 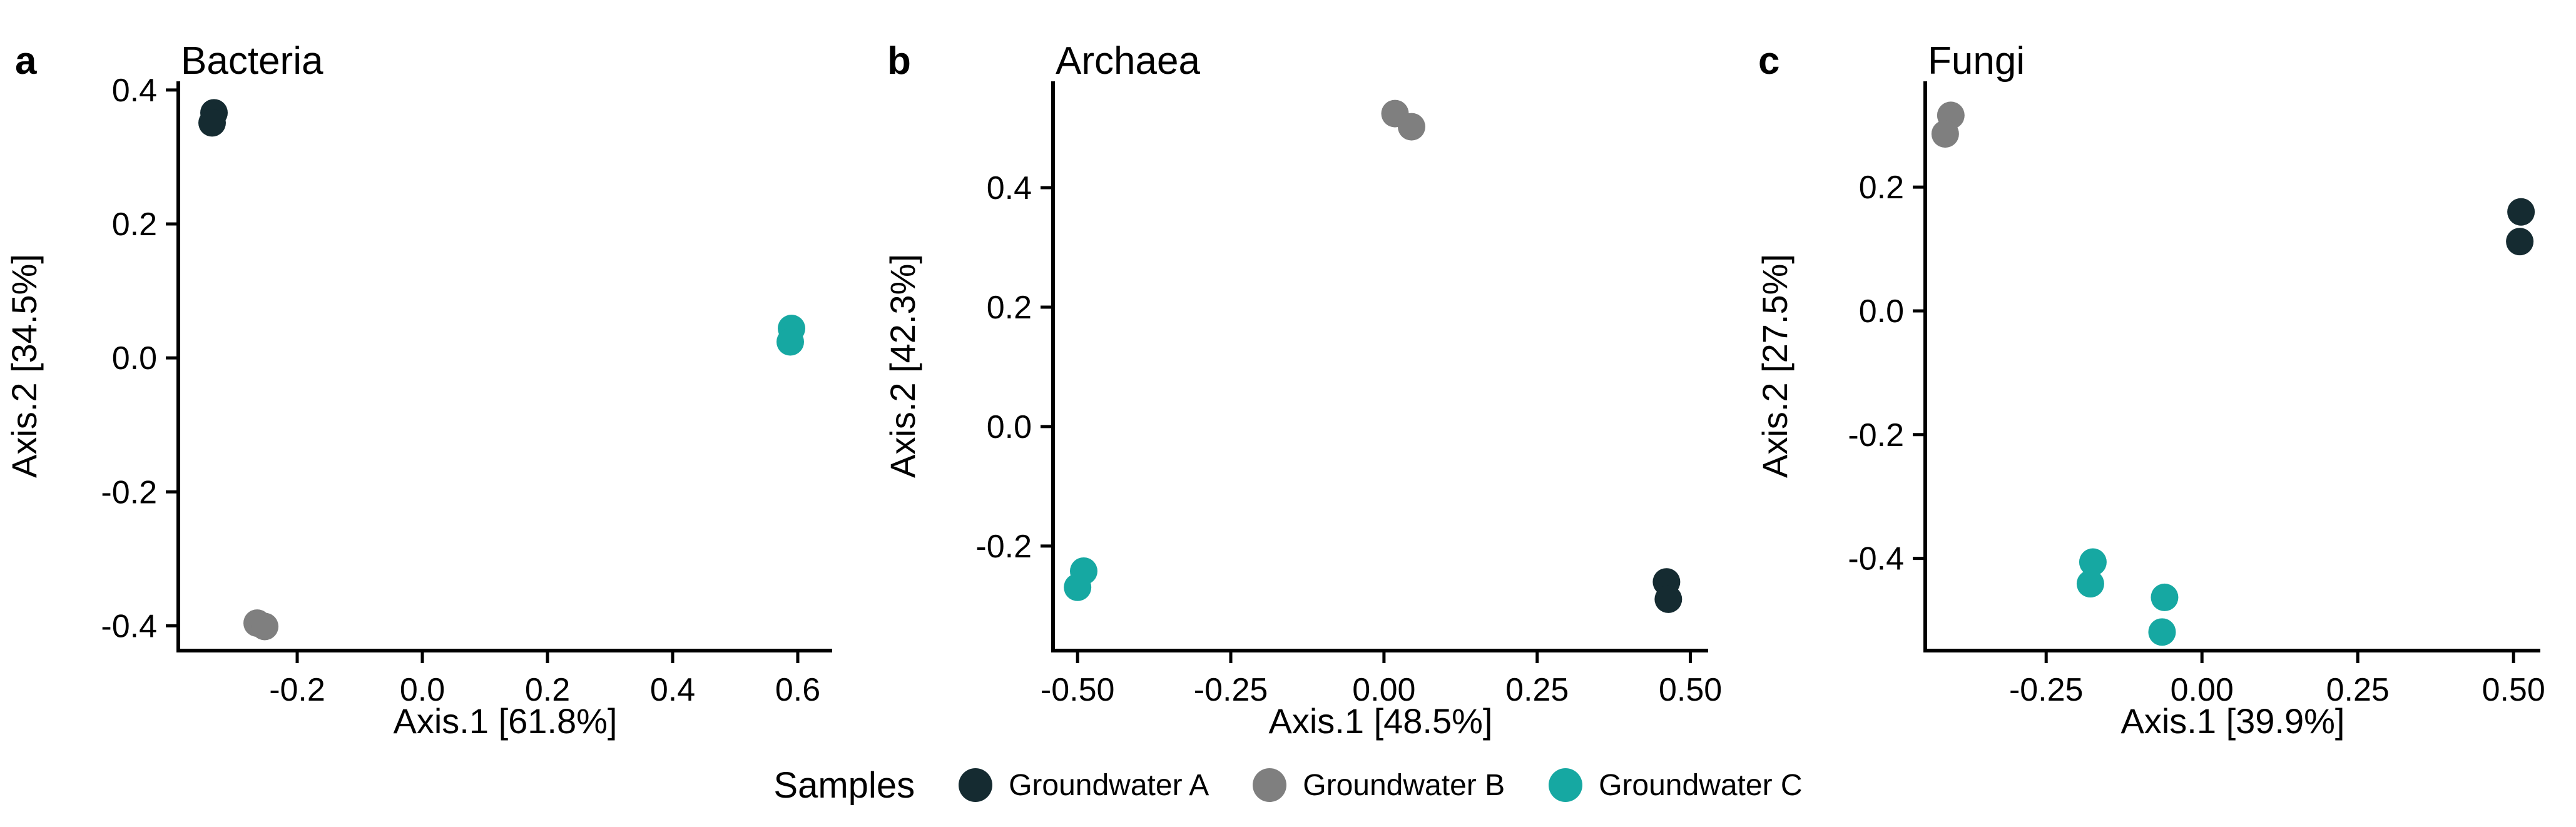 What do you see at coordinates (844, 785) in the screenshot?
I see `legend-title: Samples` at bounding box center [844, 785].